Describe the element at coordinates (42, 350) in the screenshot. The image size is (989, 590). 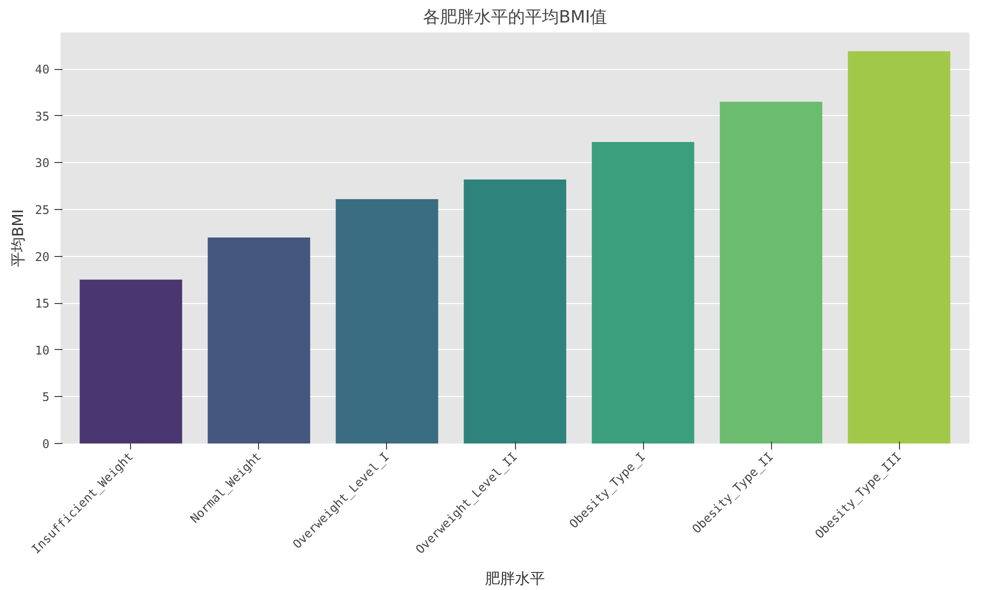
I see `y-tick-label: 10` at that location.